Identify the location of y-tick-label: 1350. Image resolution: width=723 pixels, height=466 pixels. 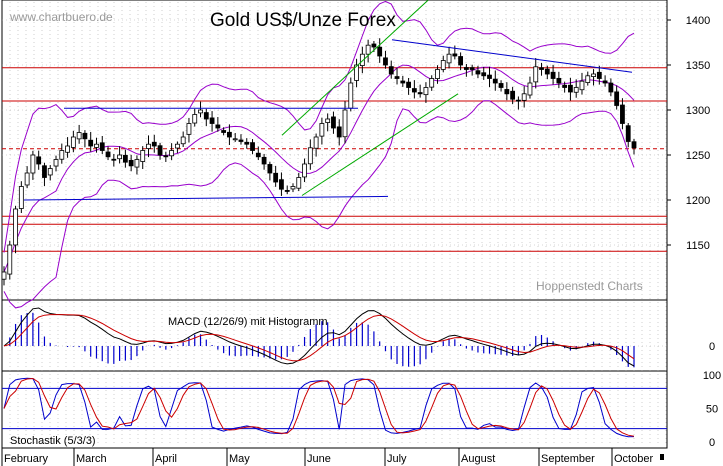
(698, 66).